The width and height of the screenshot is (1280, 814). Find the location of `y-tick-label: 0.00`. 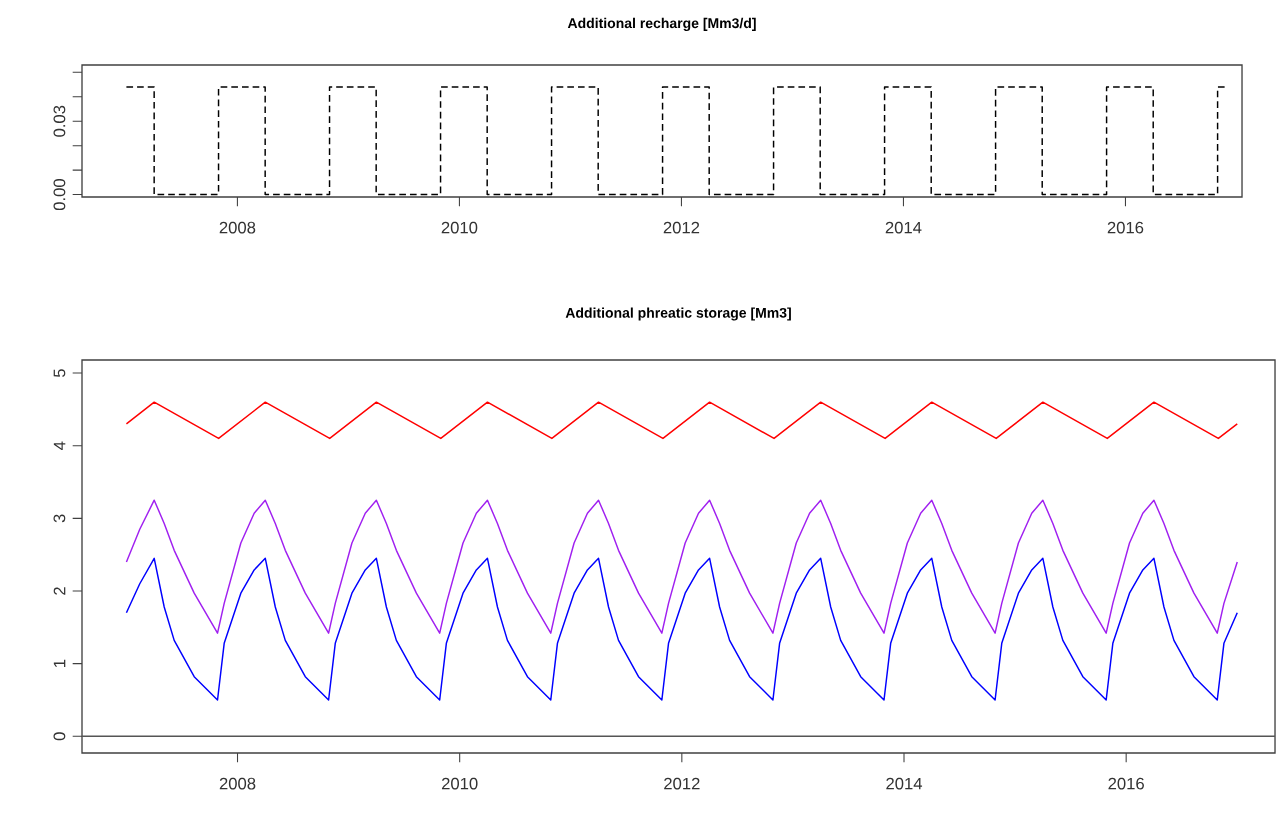

y-tick-label: 0.00 is located at coordinates (59, 194).